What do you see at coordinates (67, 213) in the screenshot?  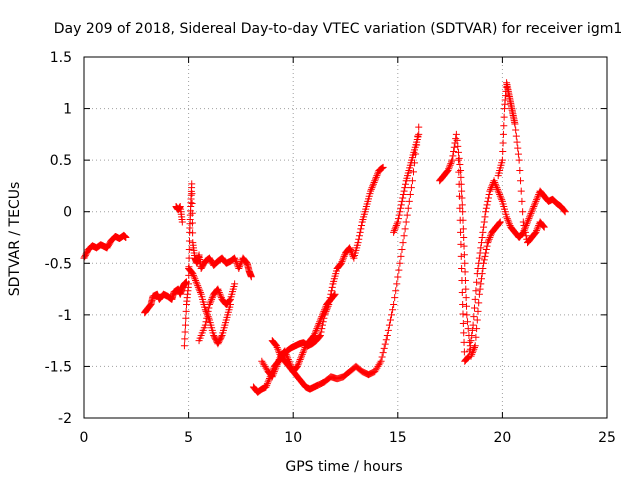 I see `y-tick-label: 0` at bounding box center [67, 213].